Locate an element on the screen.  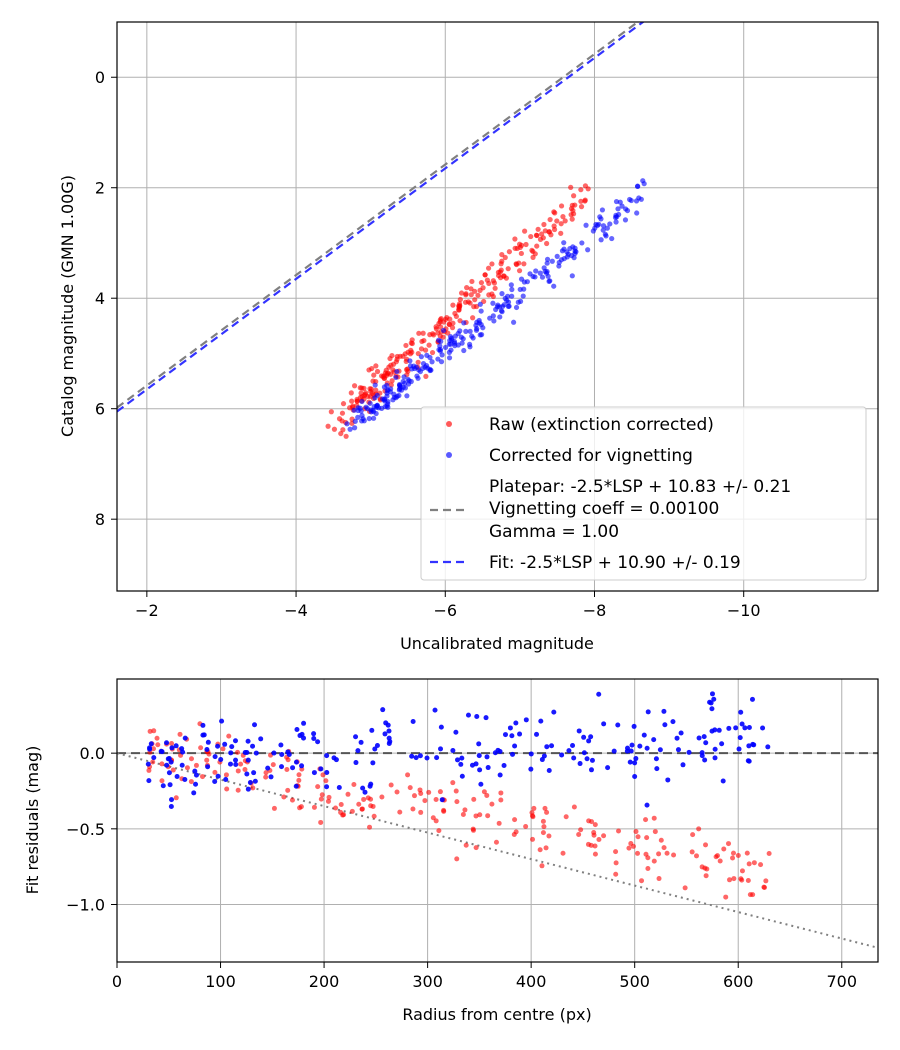
residuals-y-tick-label: 0.0 is located at coordinates (92, 753).